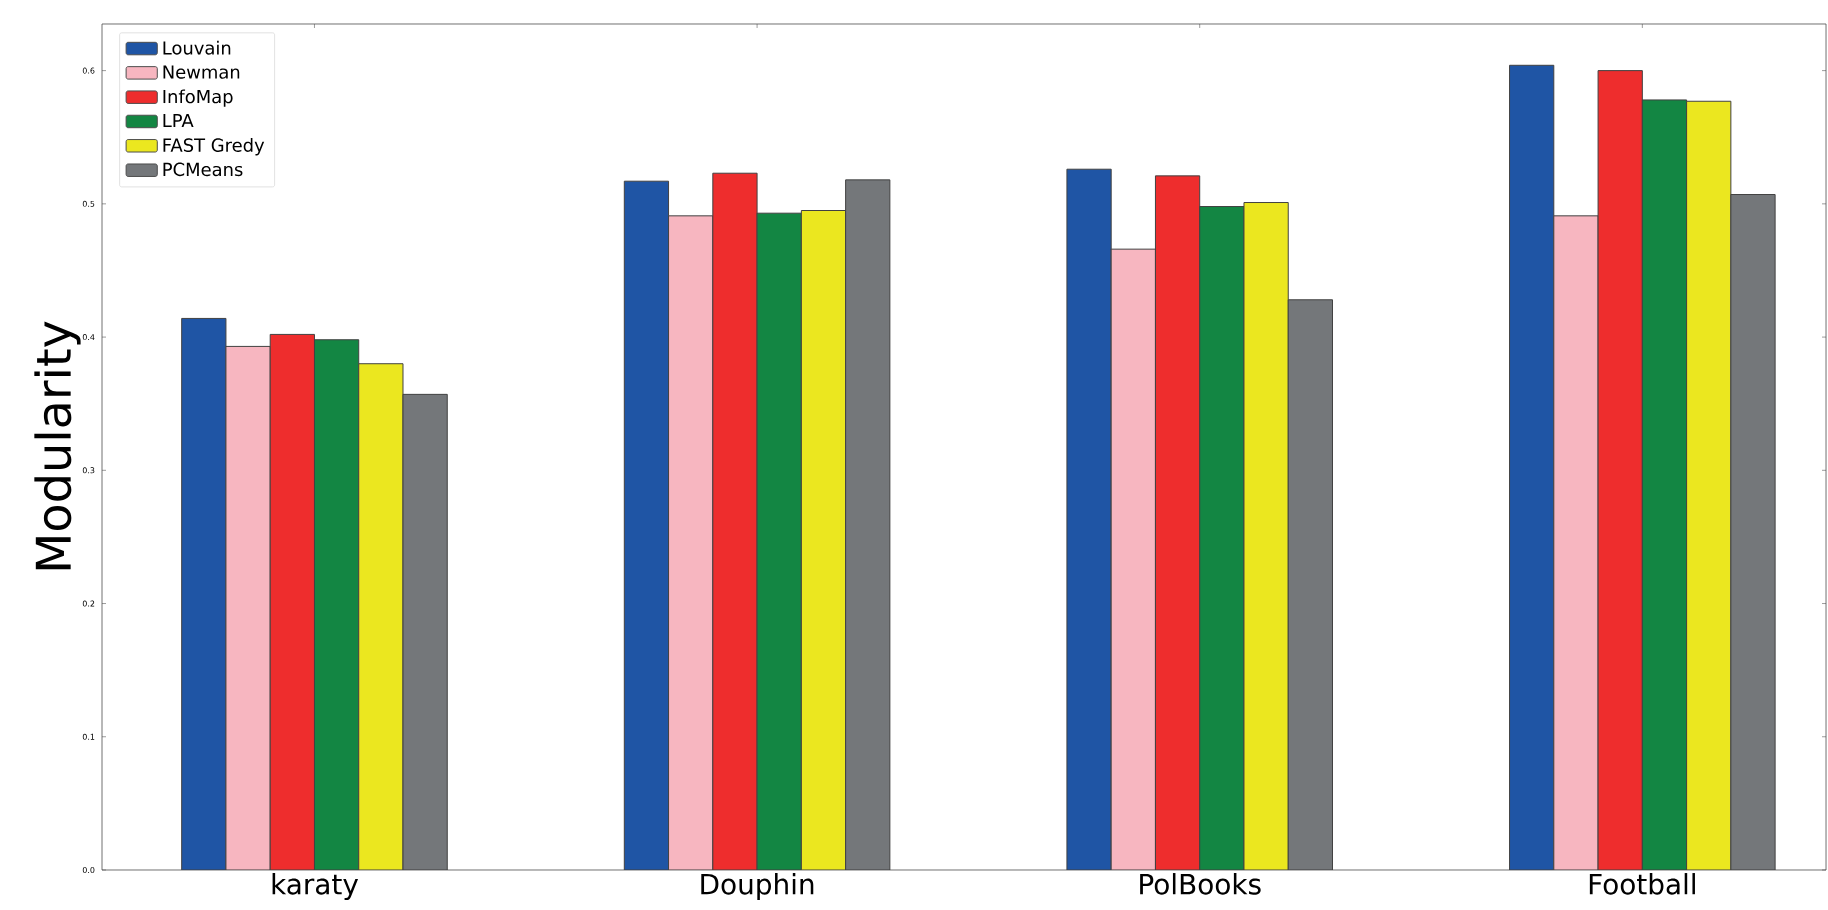 This screenshot has width=1828, height=910. Describe the element at coordinates (201, 72) in the screenshot. I see `legend-label: Newman` at that location.